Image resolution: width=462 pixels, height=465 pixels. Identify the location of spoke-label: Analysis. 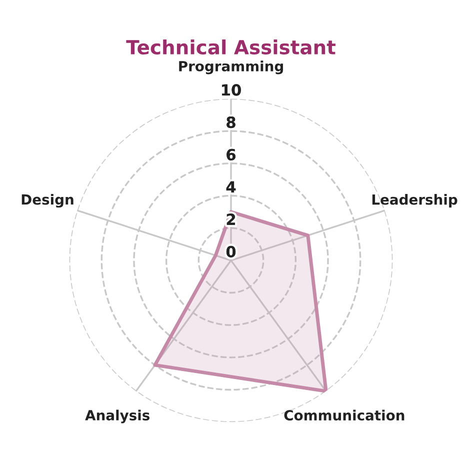
(117, 417).